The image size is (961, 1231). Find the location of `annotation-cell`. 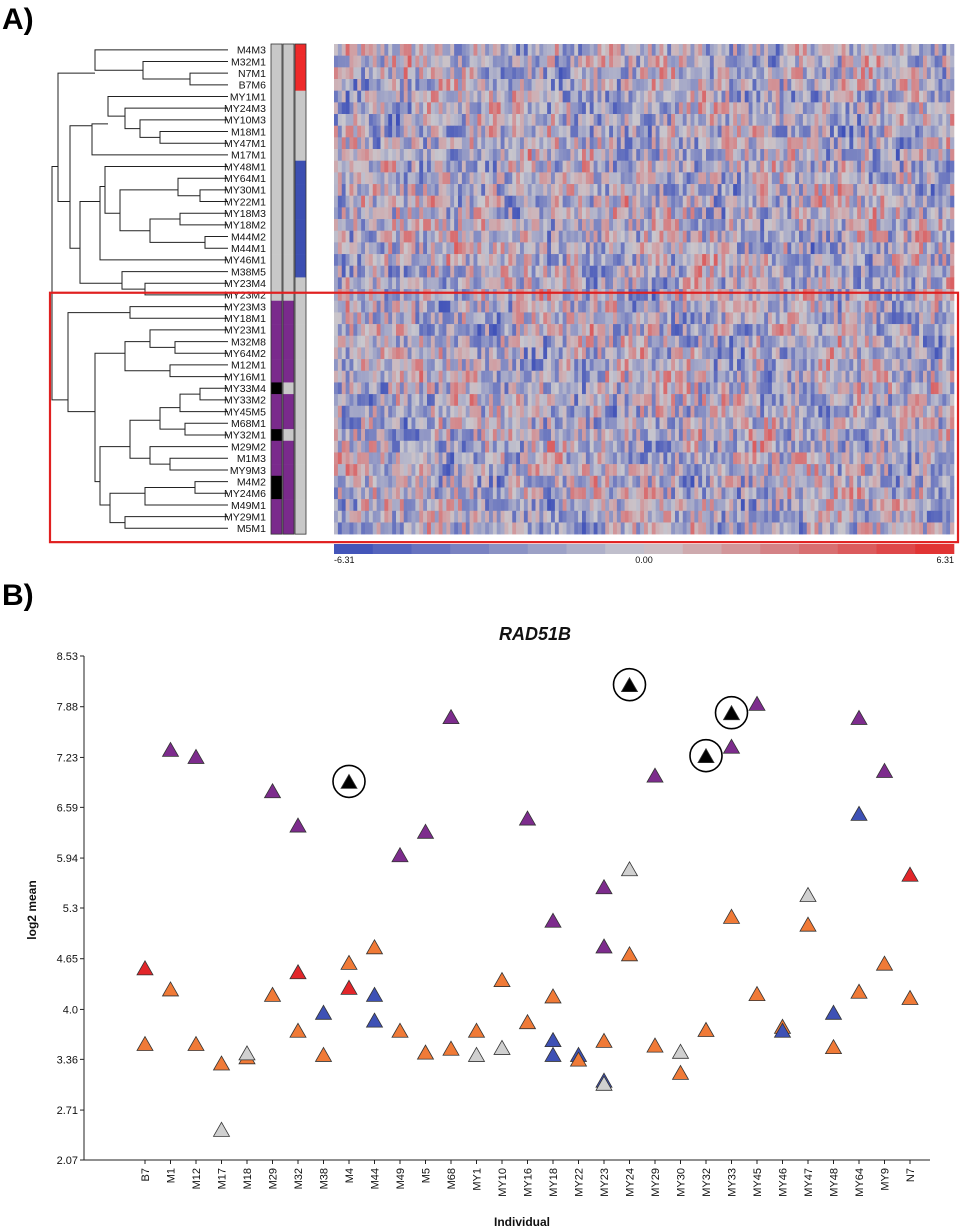

annotation-cell is located at coordinates (288, 283).